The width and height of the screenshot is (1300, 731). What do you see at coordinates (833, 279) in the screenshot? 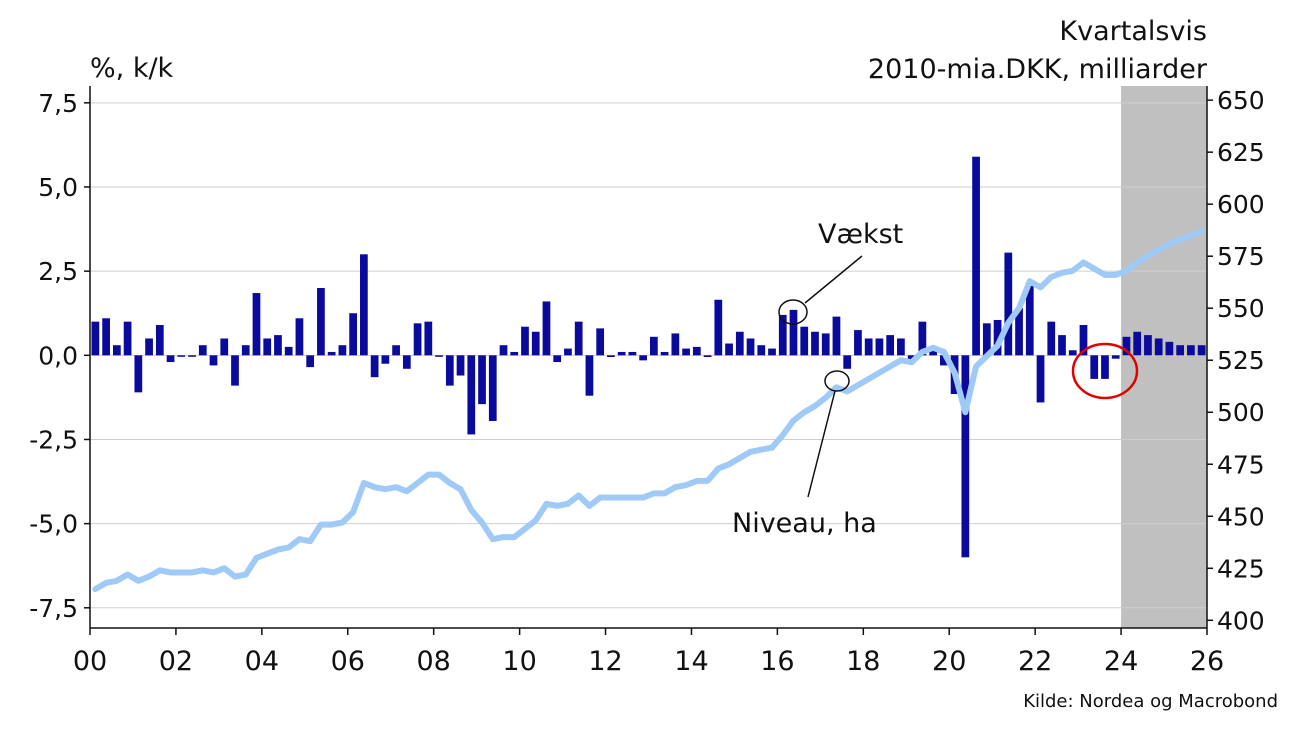
I see `annotation-growth-pointer` at bounding box center [833, 279].